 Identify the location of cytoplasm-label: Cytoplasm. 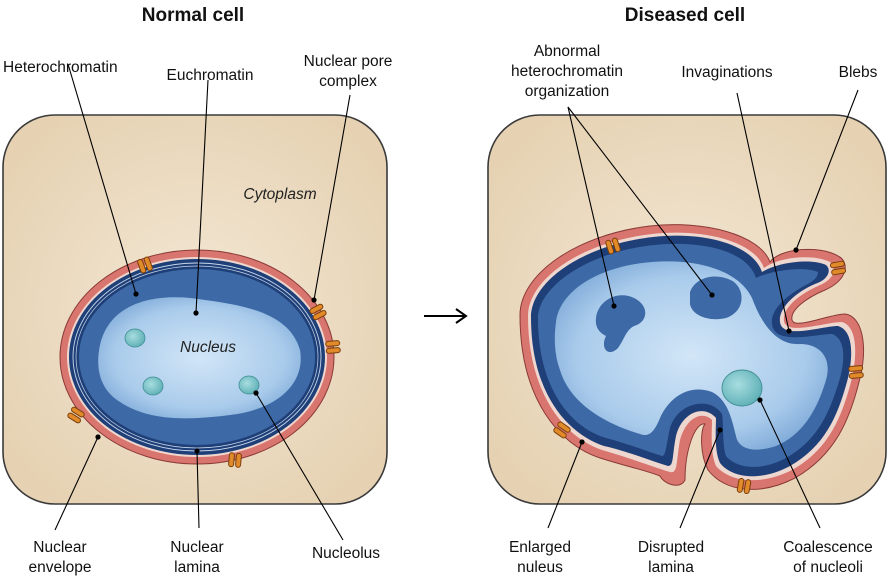
(279, 194).